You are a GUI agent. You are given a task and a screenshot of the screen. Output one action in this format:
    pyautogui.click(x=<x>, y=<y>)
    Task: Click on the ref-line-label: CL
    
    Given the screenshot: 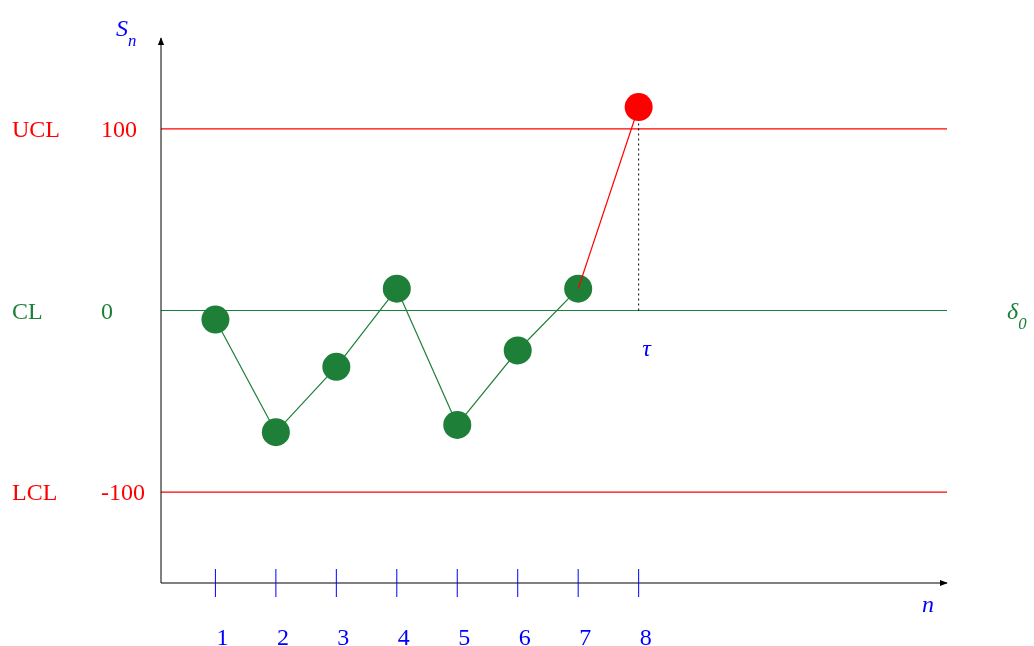 What is the action you would take?
    pyautogui.click(x=27, y=310)
    